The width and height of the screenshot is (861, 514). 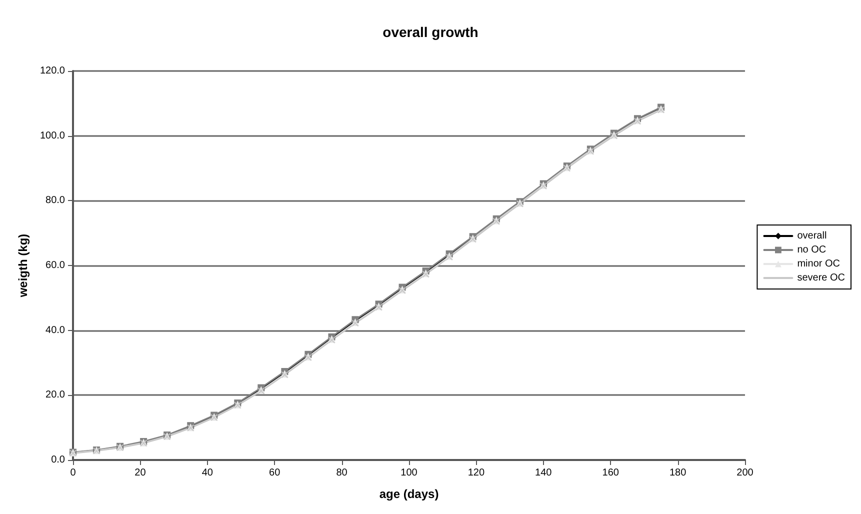 I want to click on chart-title: overall growth, so click(x=430, y=32).